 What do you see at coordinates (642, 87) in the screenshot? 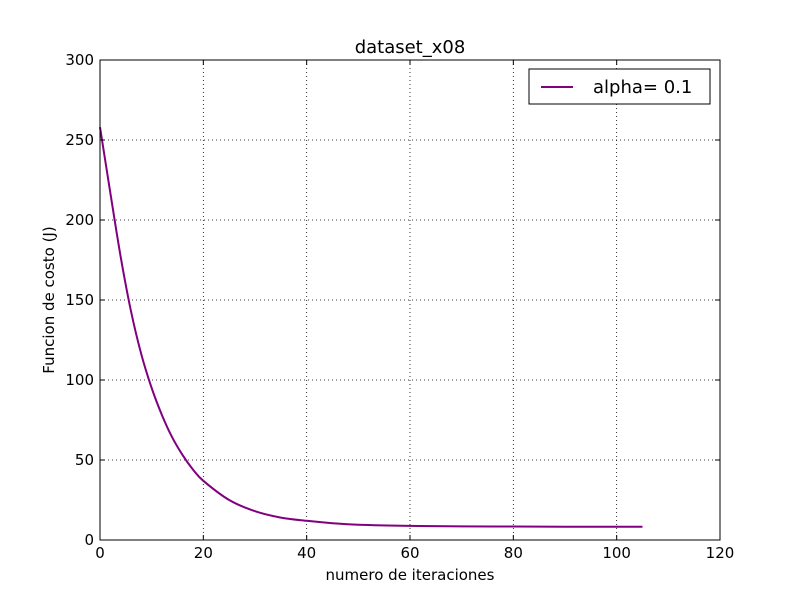
I see `legend-label: alpha= 0.1` at bounding box center [642, 87].